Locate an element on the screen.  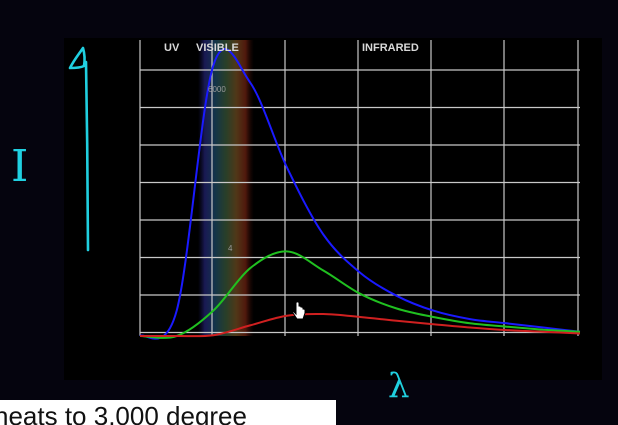
y-axis-arrow-annotation is located at coordinates (79, 149).